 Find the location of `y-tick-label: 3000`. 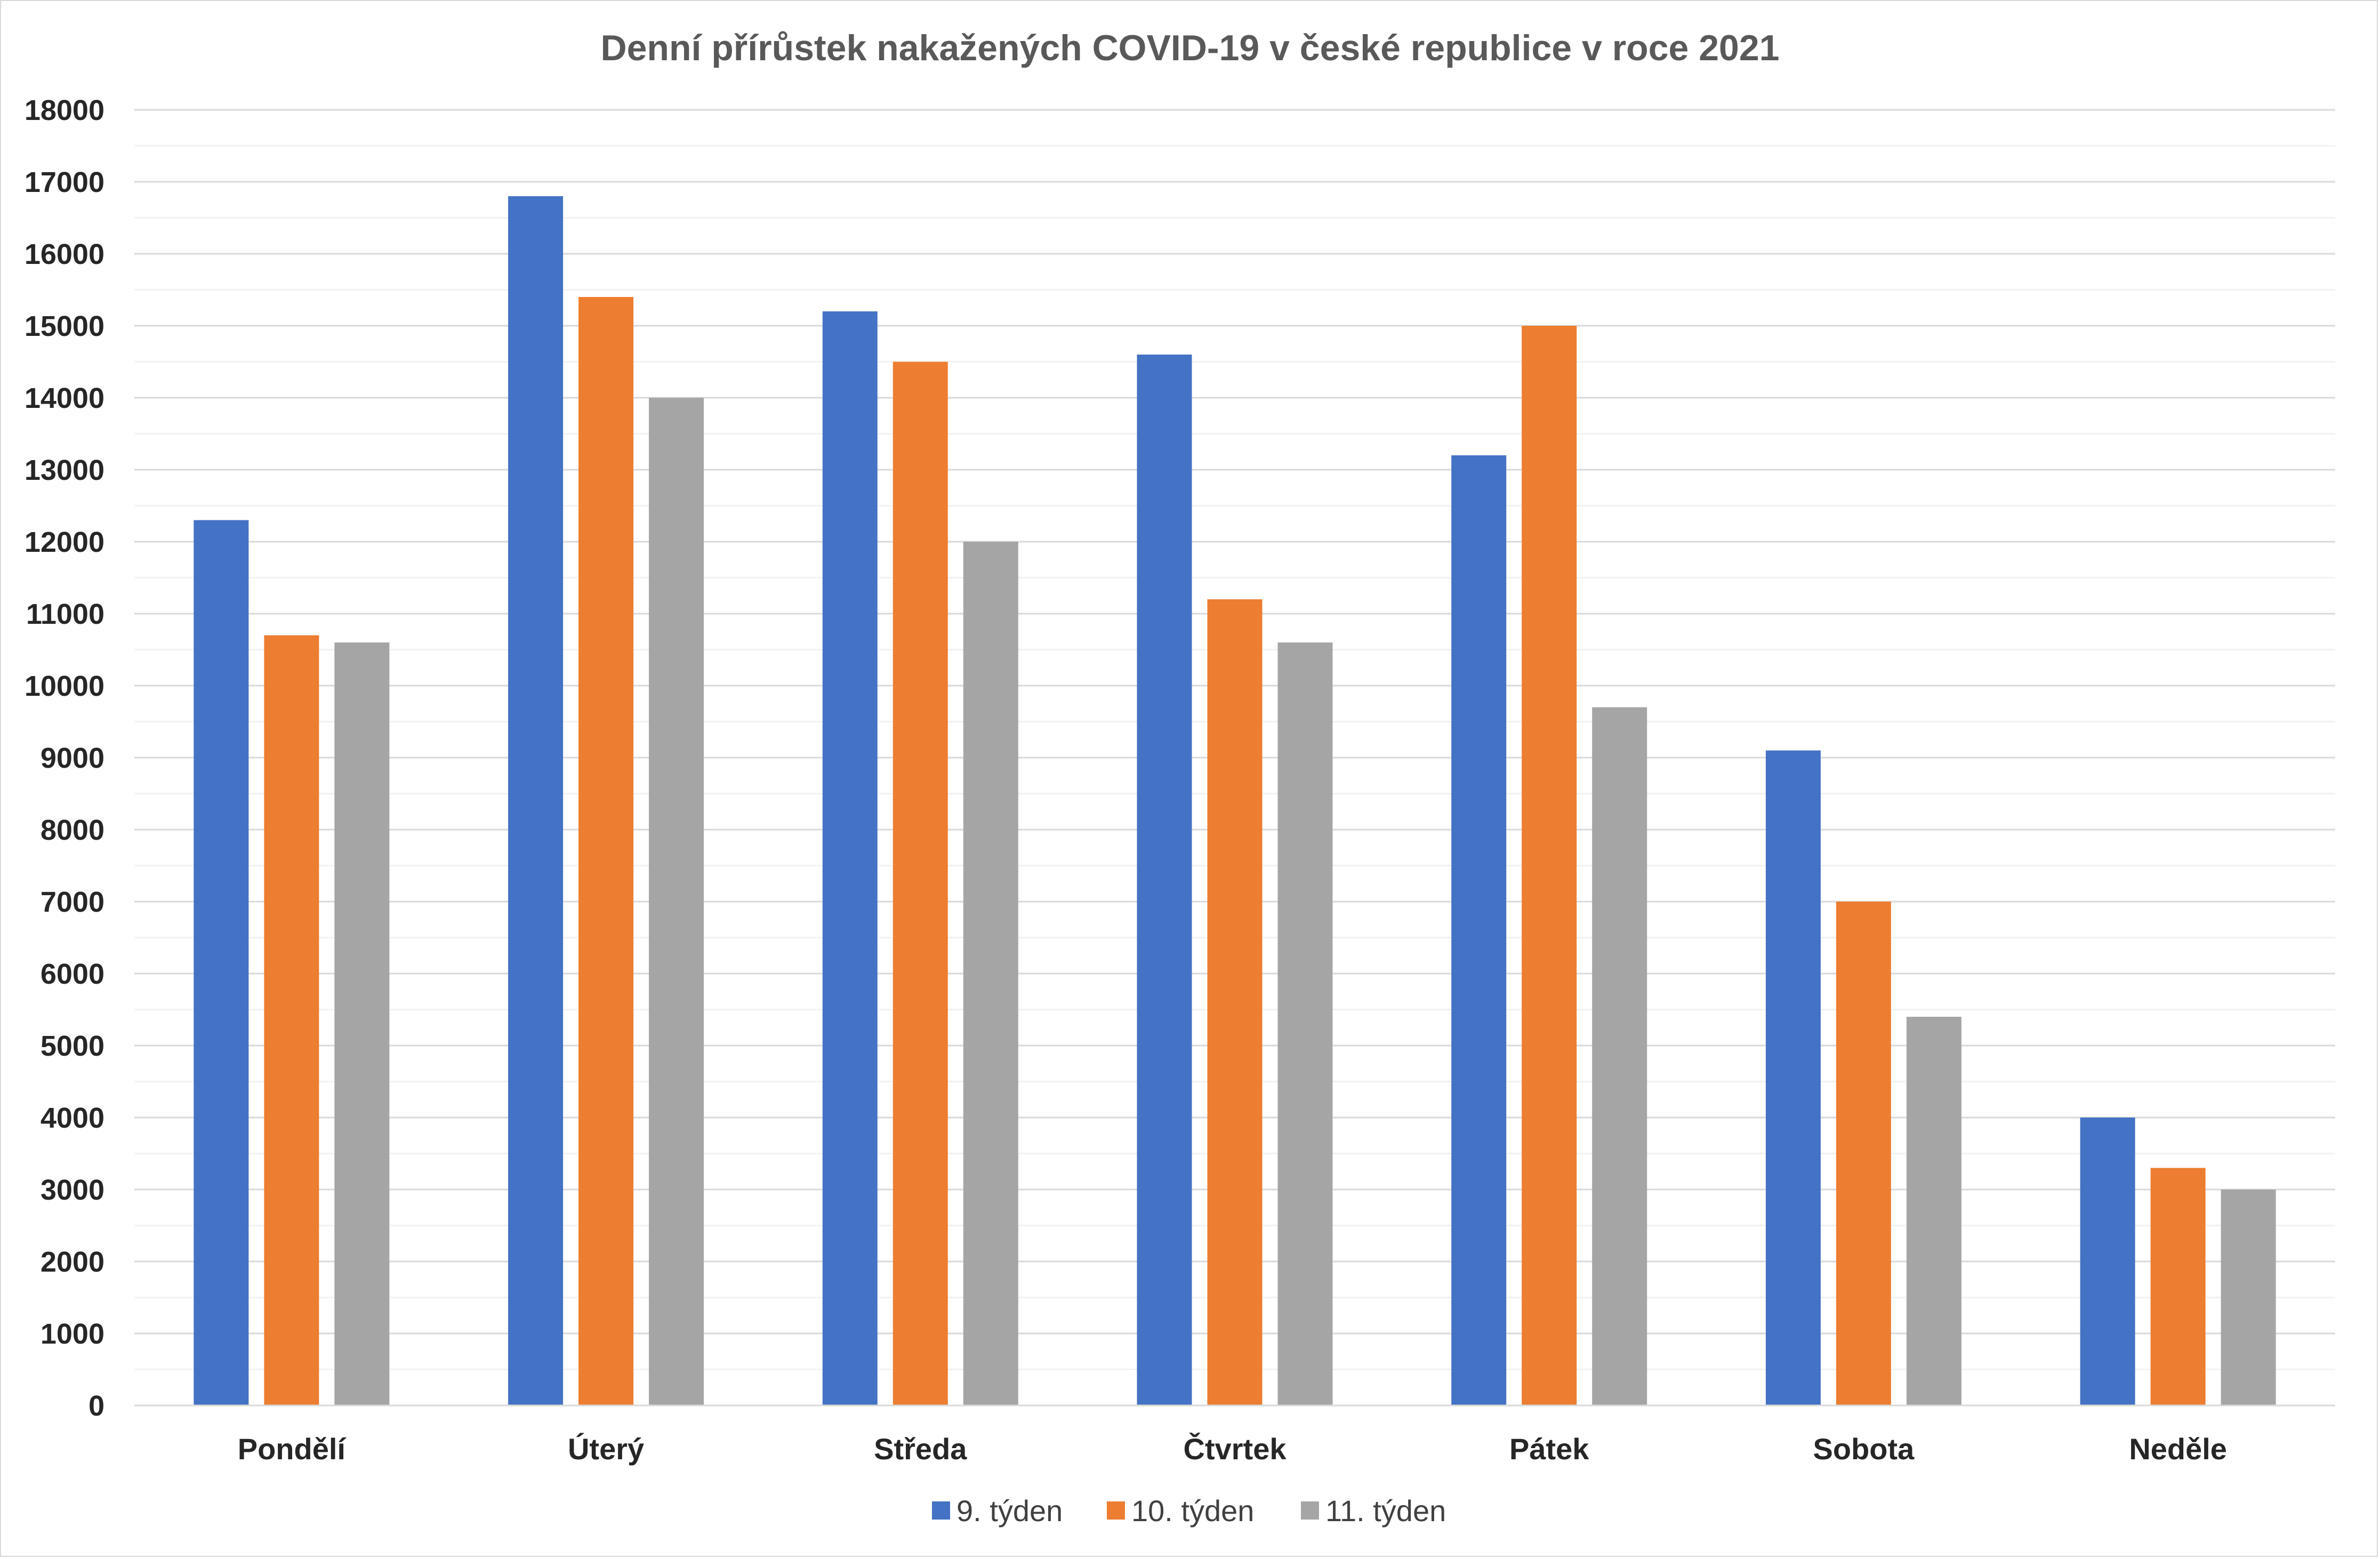

y-tick-label: 3000 is located at coordinates (72, 1190).